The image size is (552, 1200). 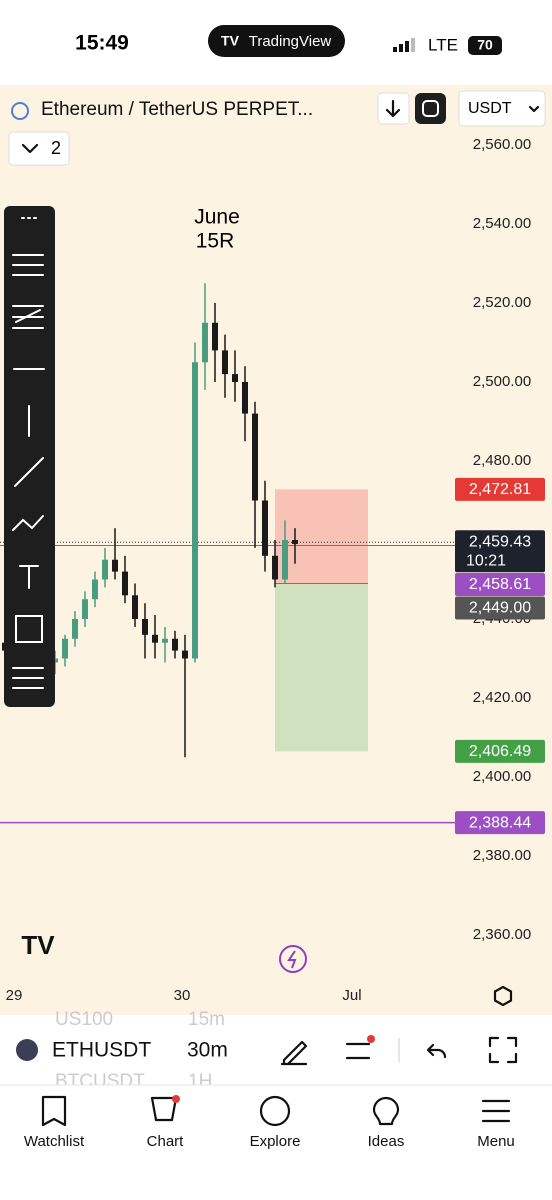 I want to click on symbol-bar, so click(x=276, y=1050).